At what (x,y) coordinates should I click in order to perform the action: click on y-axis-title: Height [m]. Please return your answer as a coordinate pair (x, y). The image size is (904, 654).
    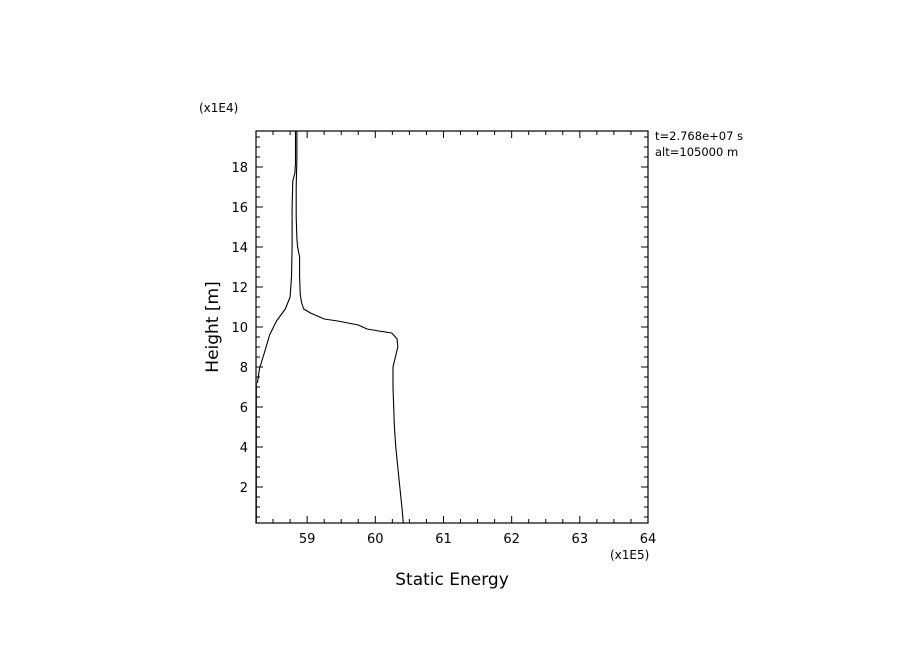
    Looking at the image, I should click on (213, 326).